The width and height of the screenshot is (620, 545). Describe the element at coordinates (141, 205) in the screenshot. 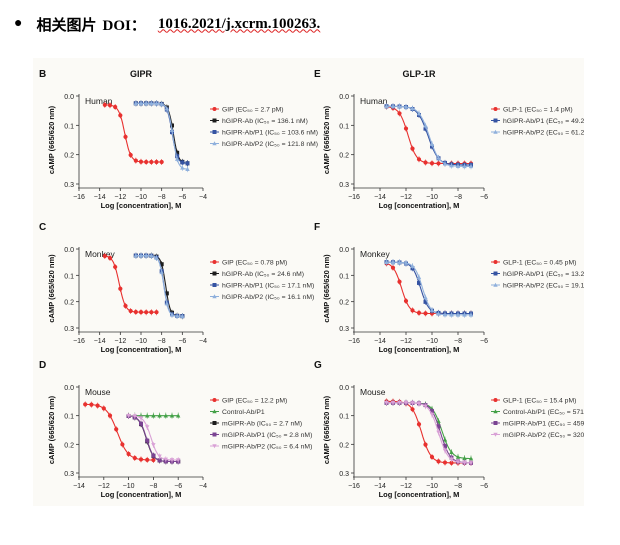

I see `x-axis-label: Log [concentration], M` at that location.